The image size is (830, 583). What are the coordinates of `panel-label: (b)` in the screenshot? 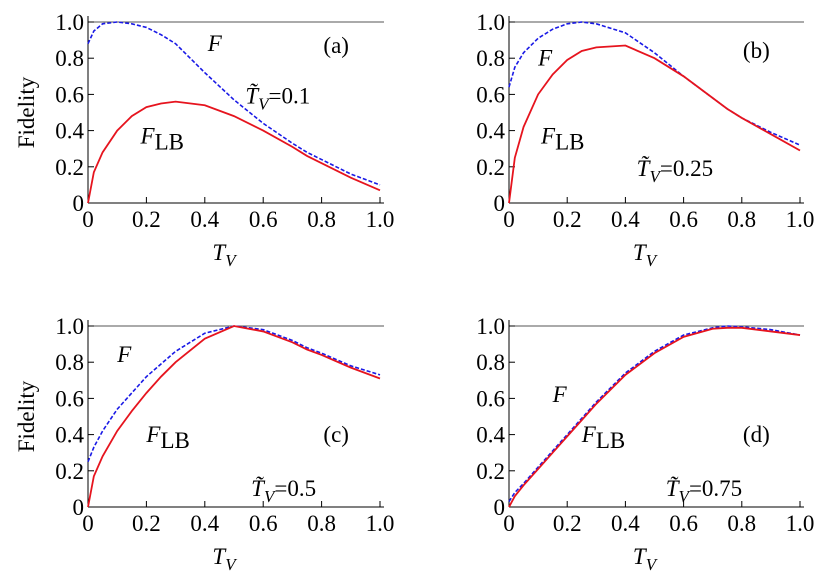 It's located at (756, 50).